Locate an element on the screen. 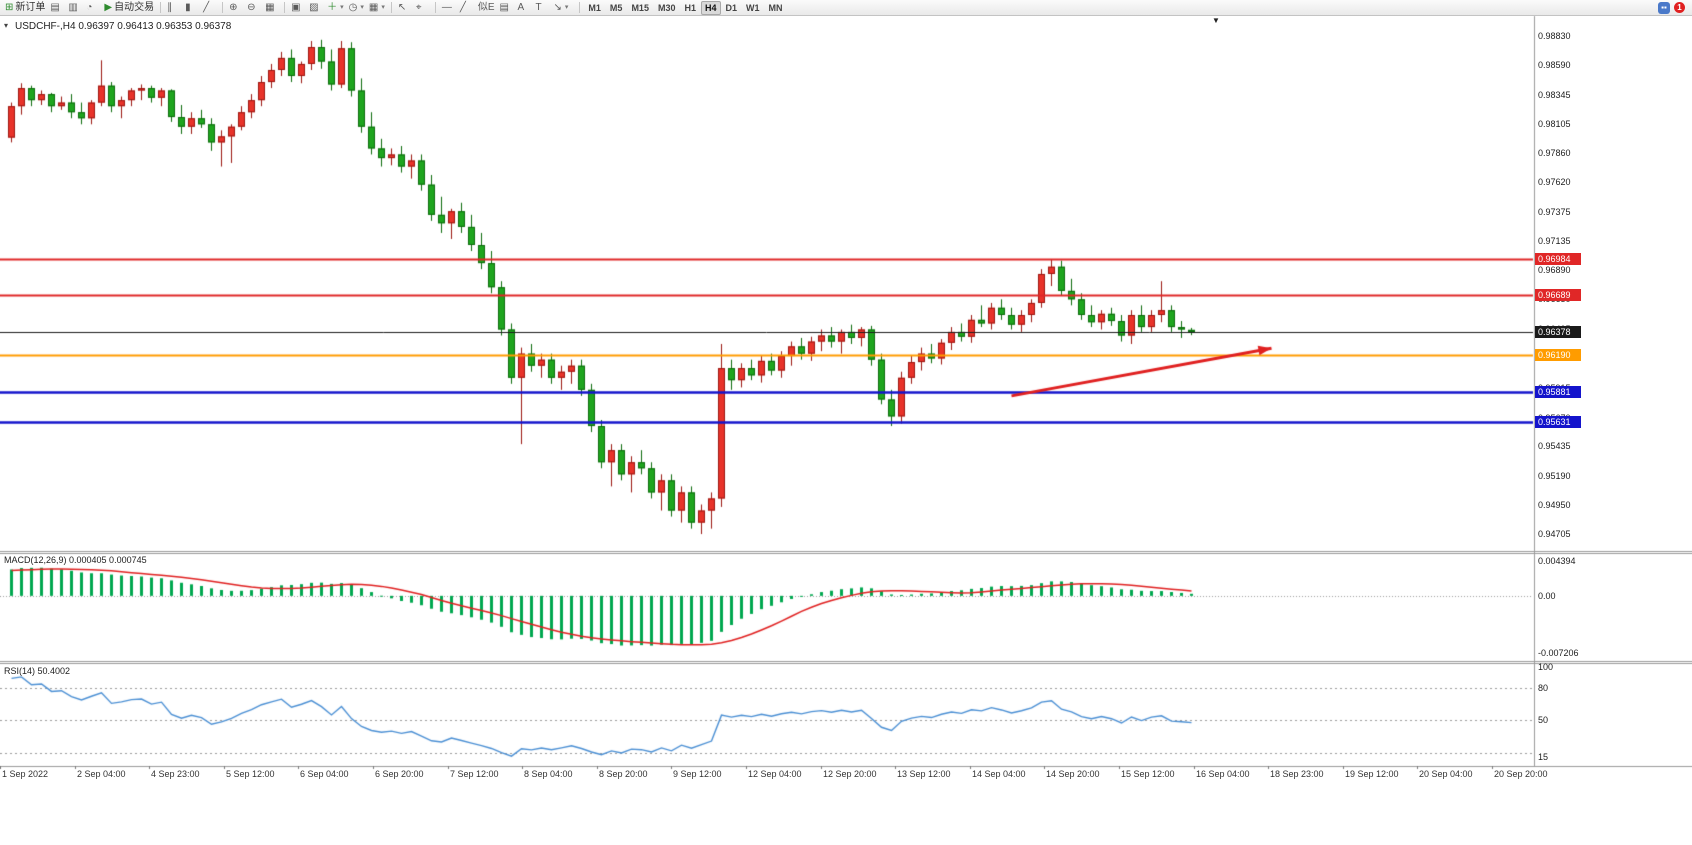 This screenshot has height=845, width=1692. cursor-tool-button: ↖ is located at coordinates (404, 7).